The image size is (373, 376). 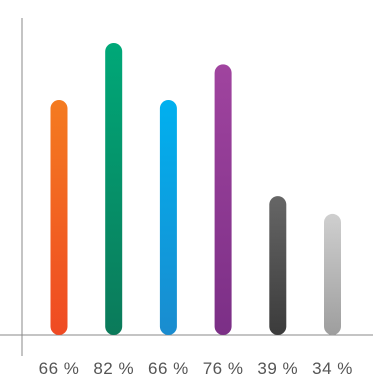 What do you see at coordinates (332, 367) in the screenshot?
I see `x-tick-label-6: 34 %` at bounding box center [332, 367].